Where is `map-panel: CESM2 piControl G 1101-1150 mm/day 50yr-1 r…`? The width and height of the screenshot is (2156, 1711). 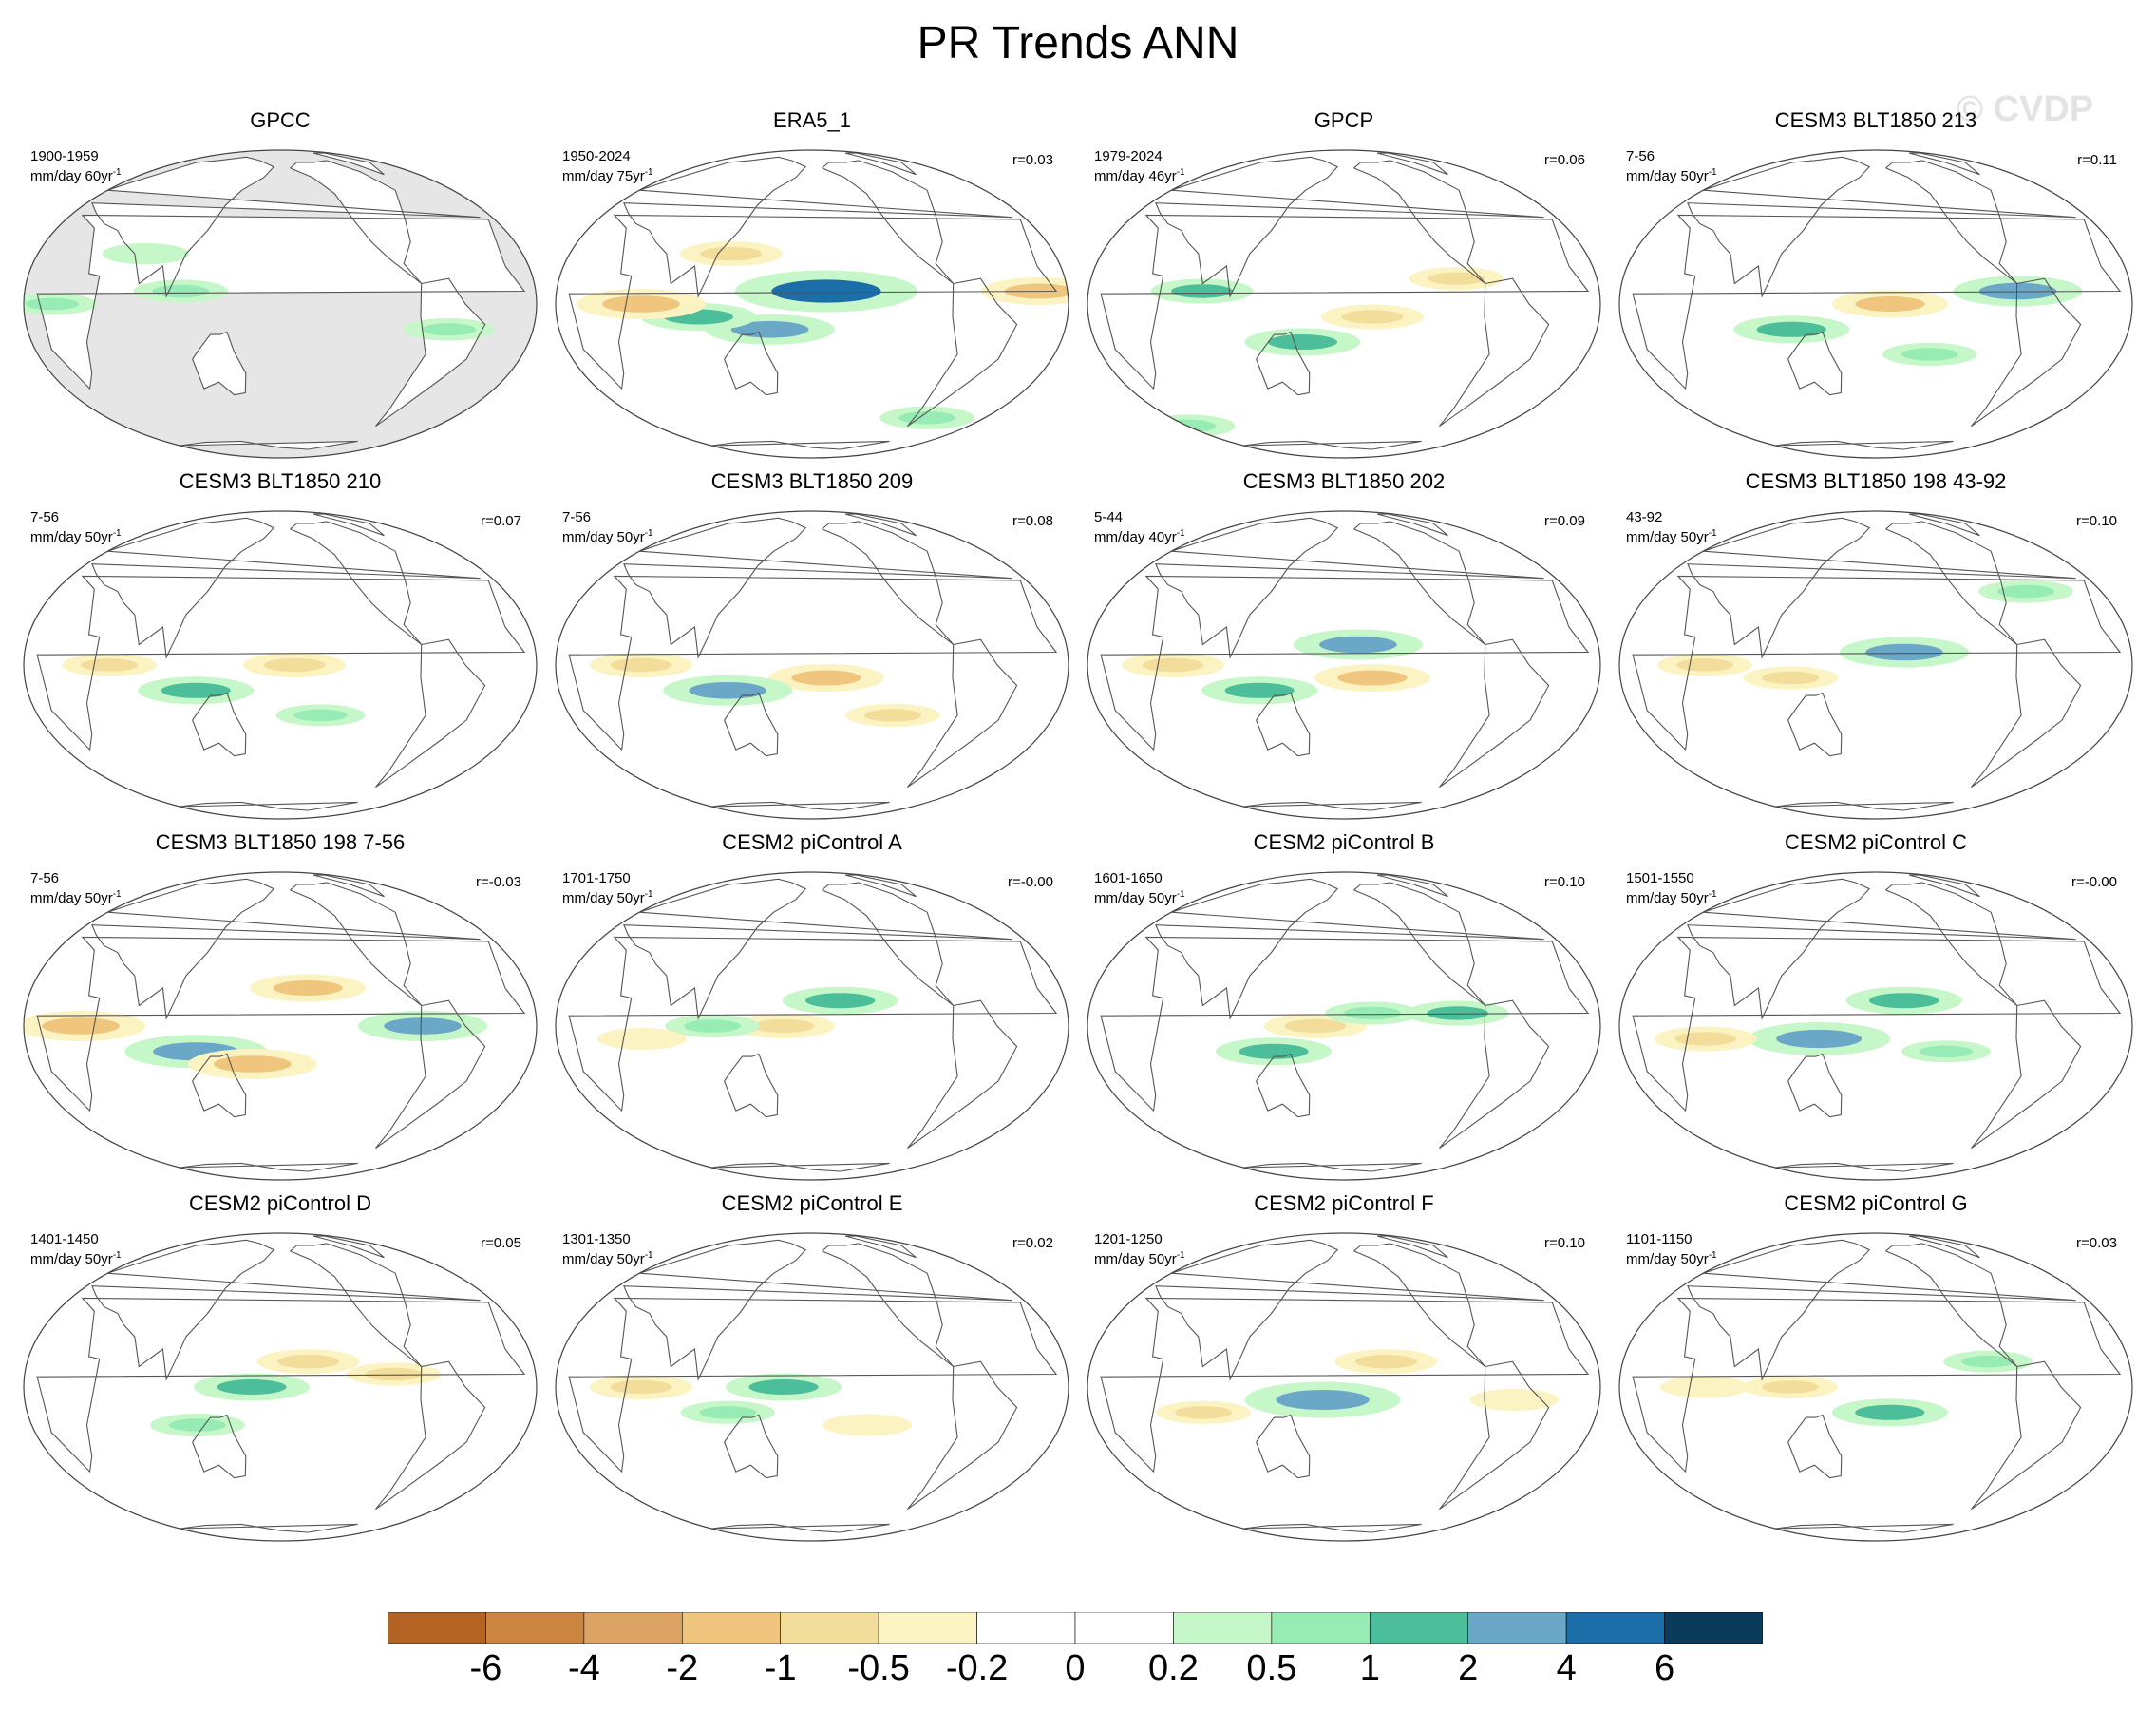 map-panel: CESM2 piControl G 1101-1150 mm/day 50yr-1 r… is located at coordinates (1876, 1370).